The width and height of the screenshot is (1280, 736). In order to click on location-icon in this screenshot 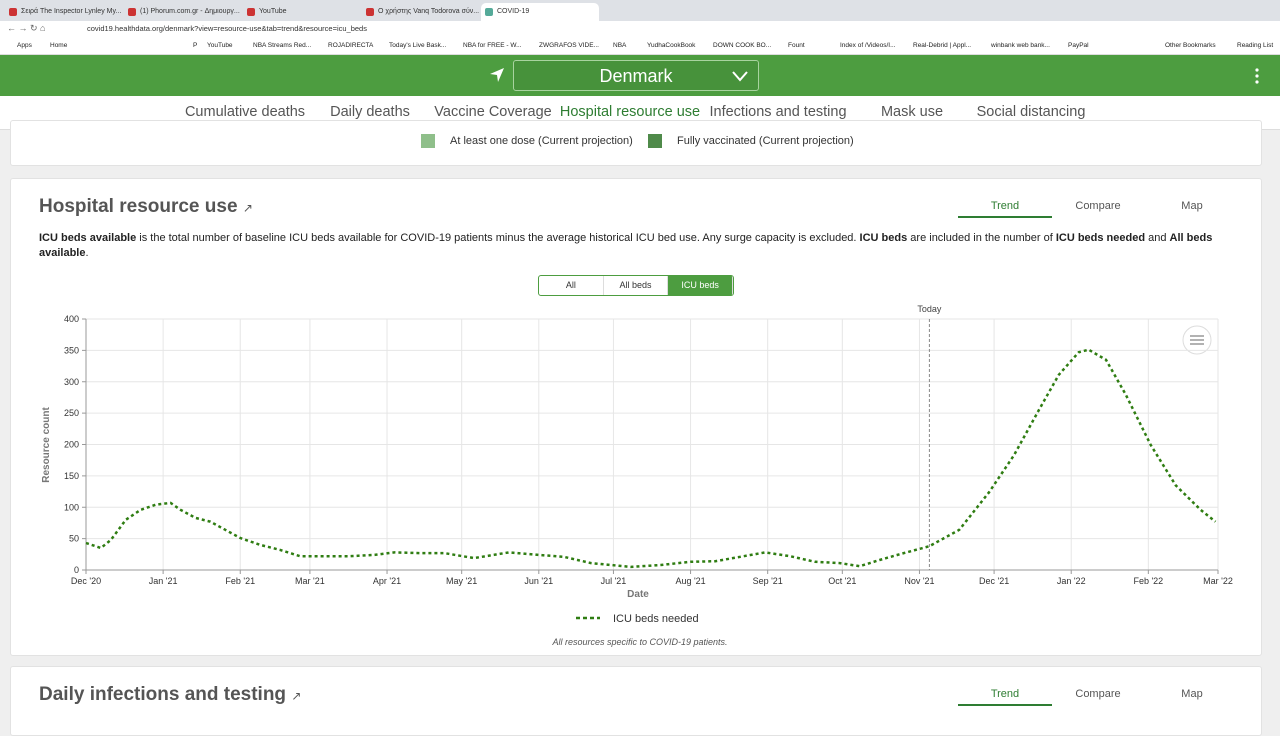, I will do `click(497, 75)`.